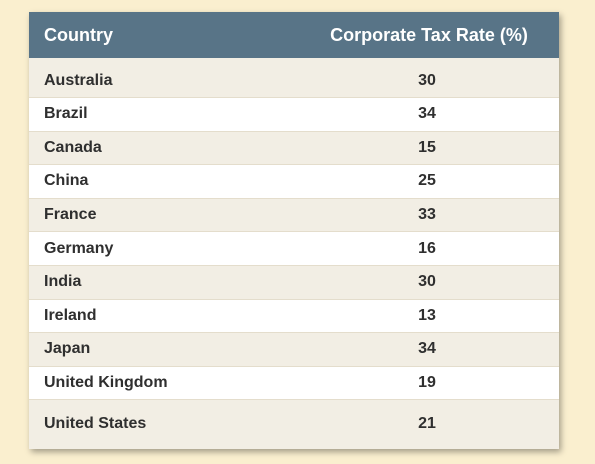 This screenshot has height=464, width=595. Describe the element at coordinates (294, 248) in the screenshot. I see `table-row: Germany 16` at that location.